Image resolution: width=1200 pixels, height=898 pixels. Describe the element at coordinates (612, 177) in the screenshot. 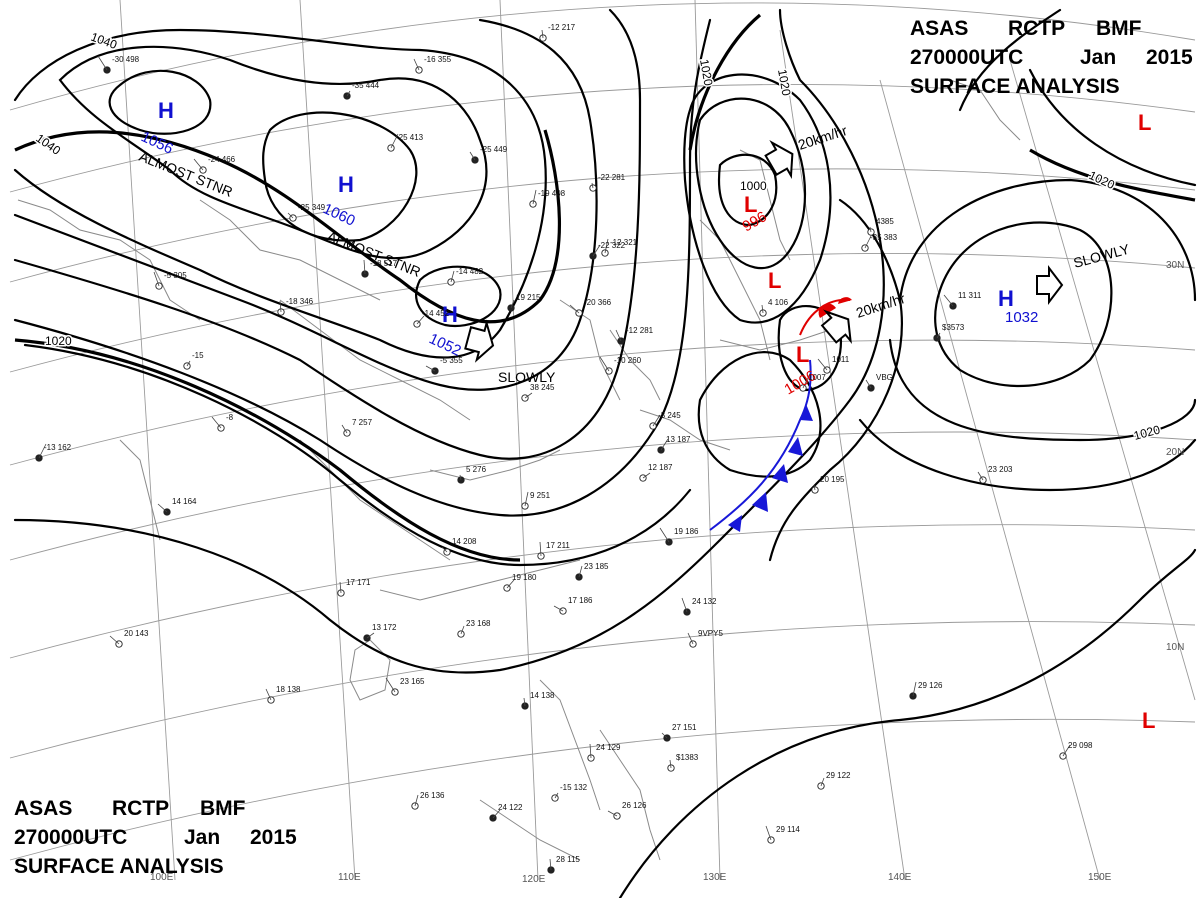

I see `station-label: -22 281` at that location.